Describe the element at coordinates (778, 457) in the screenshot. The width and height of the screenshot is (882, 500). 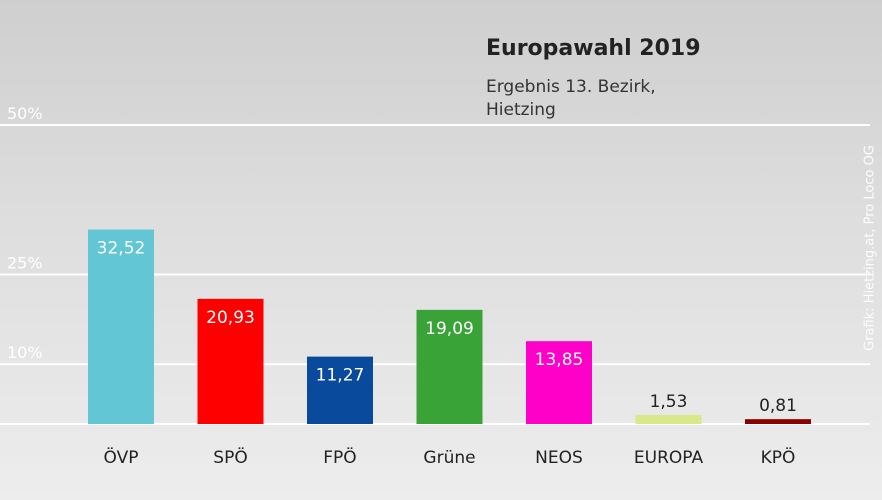
I see `category-label-6: KPÖ` at that location.